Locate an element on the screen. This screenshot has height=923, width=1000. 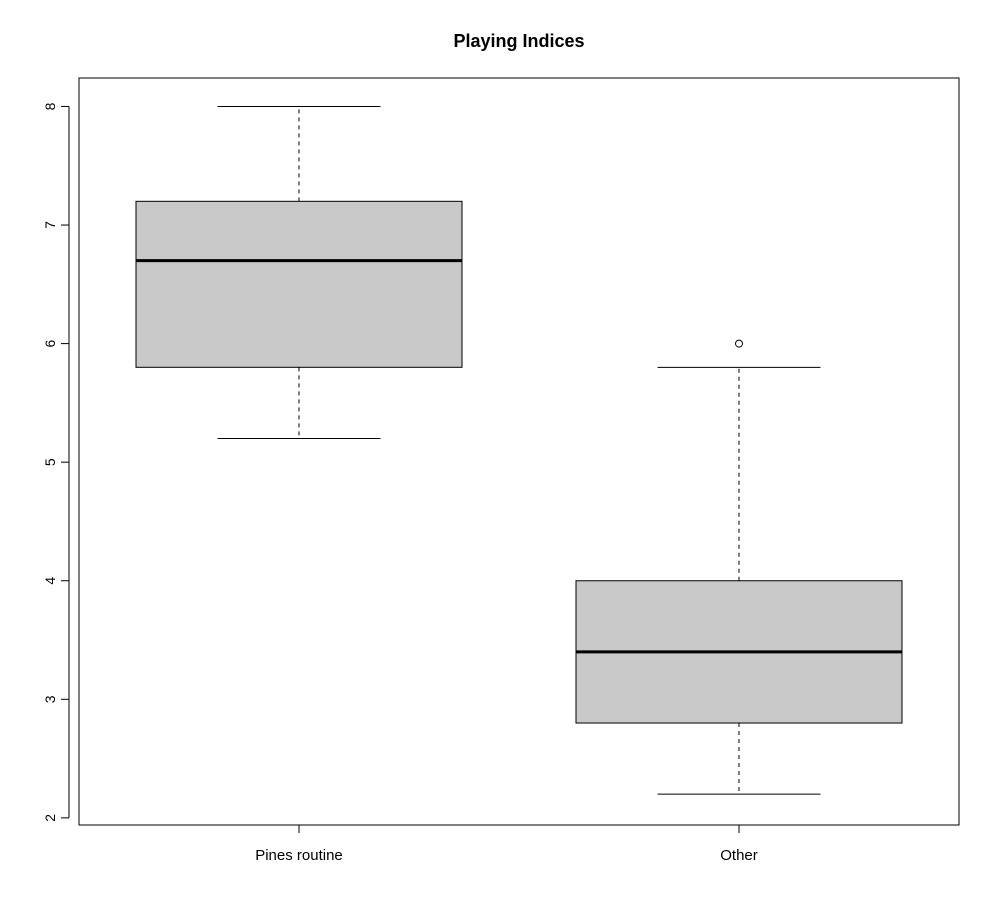
box-group is located at coordinates (299, 272).